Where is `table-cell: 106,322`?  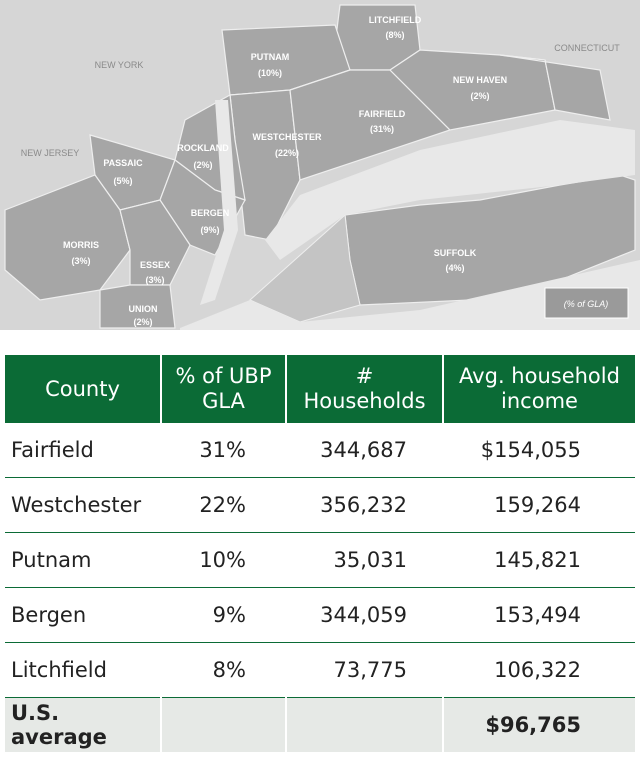
table-cell: 106,322 is located at coordinates (539, 670).